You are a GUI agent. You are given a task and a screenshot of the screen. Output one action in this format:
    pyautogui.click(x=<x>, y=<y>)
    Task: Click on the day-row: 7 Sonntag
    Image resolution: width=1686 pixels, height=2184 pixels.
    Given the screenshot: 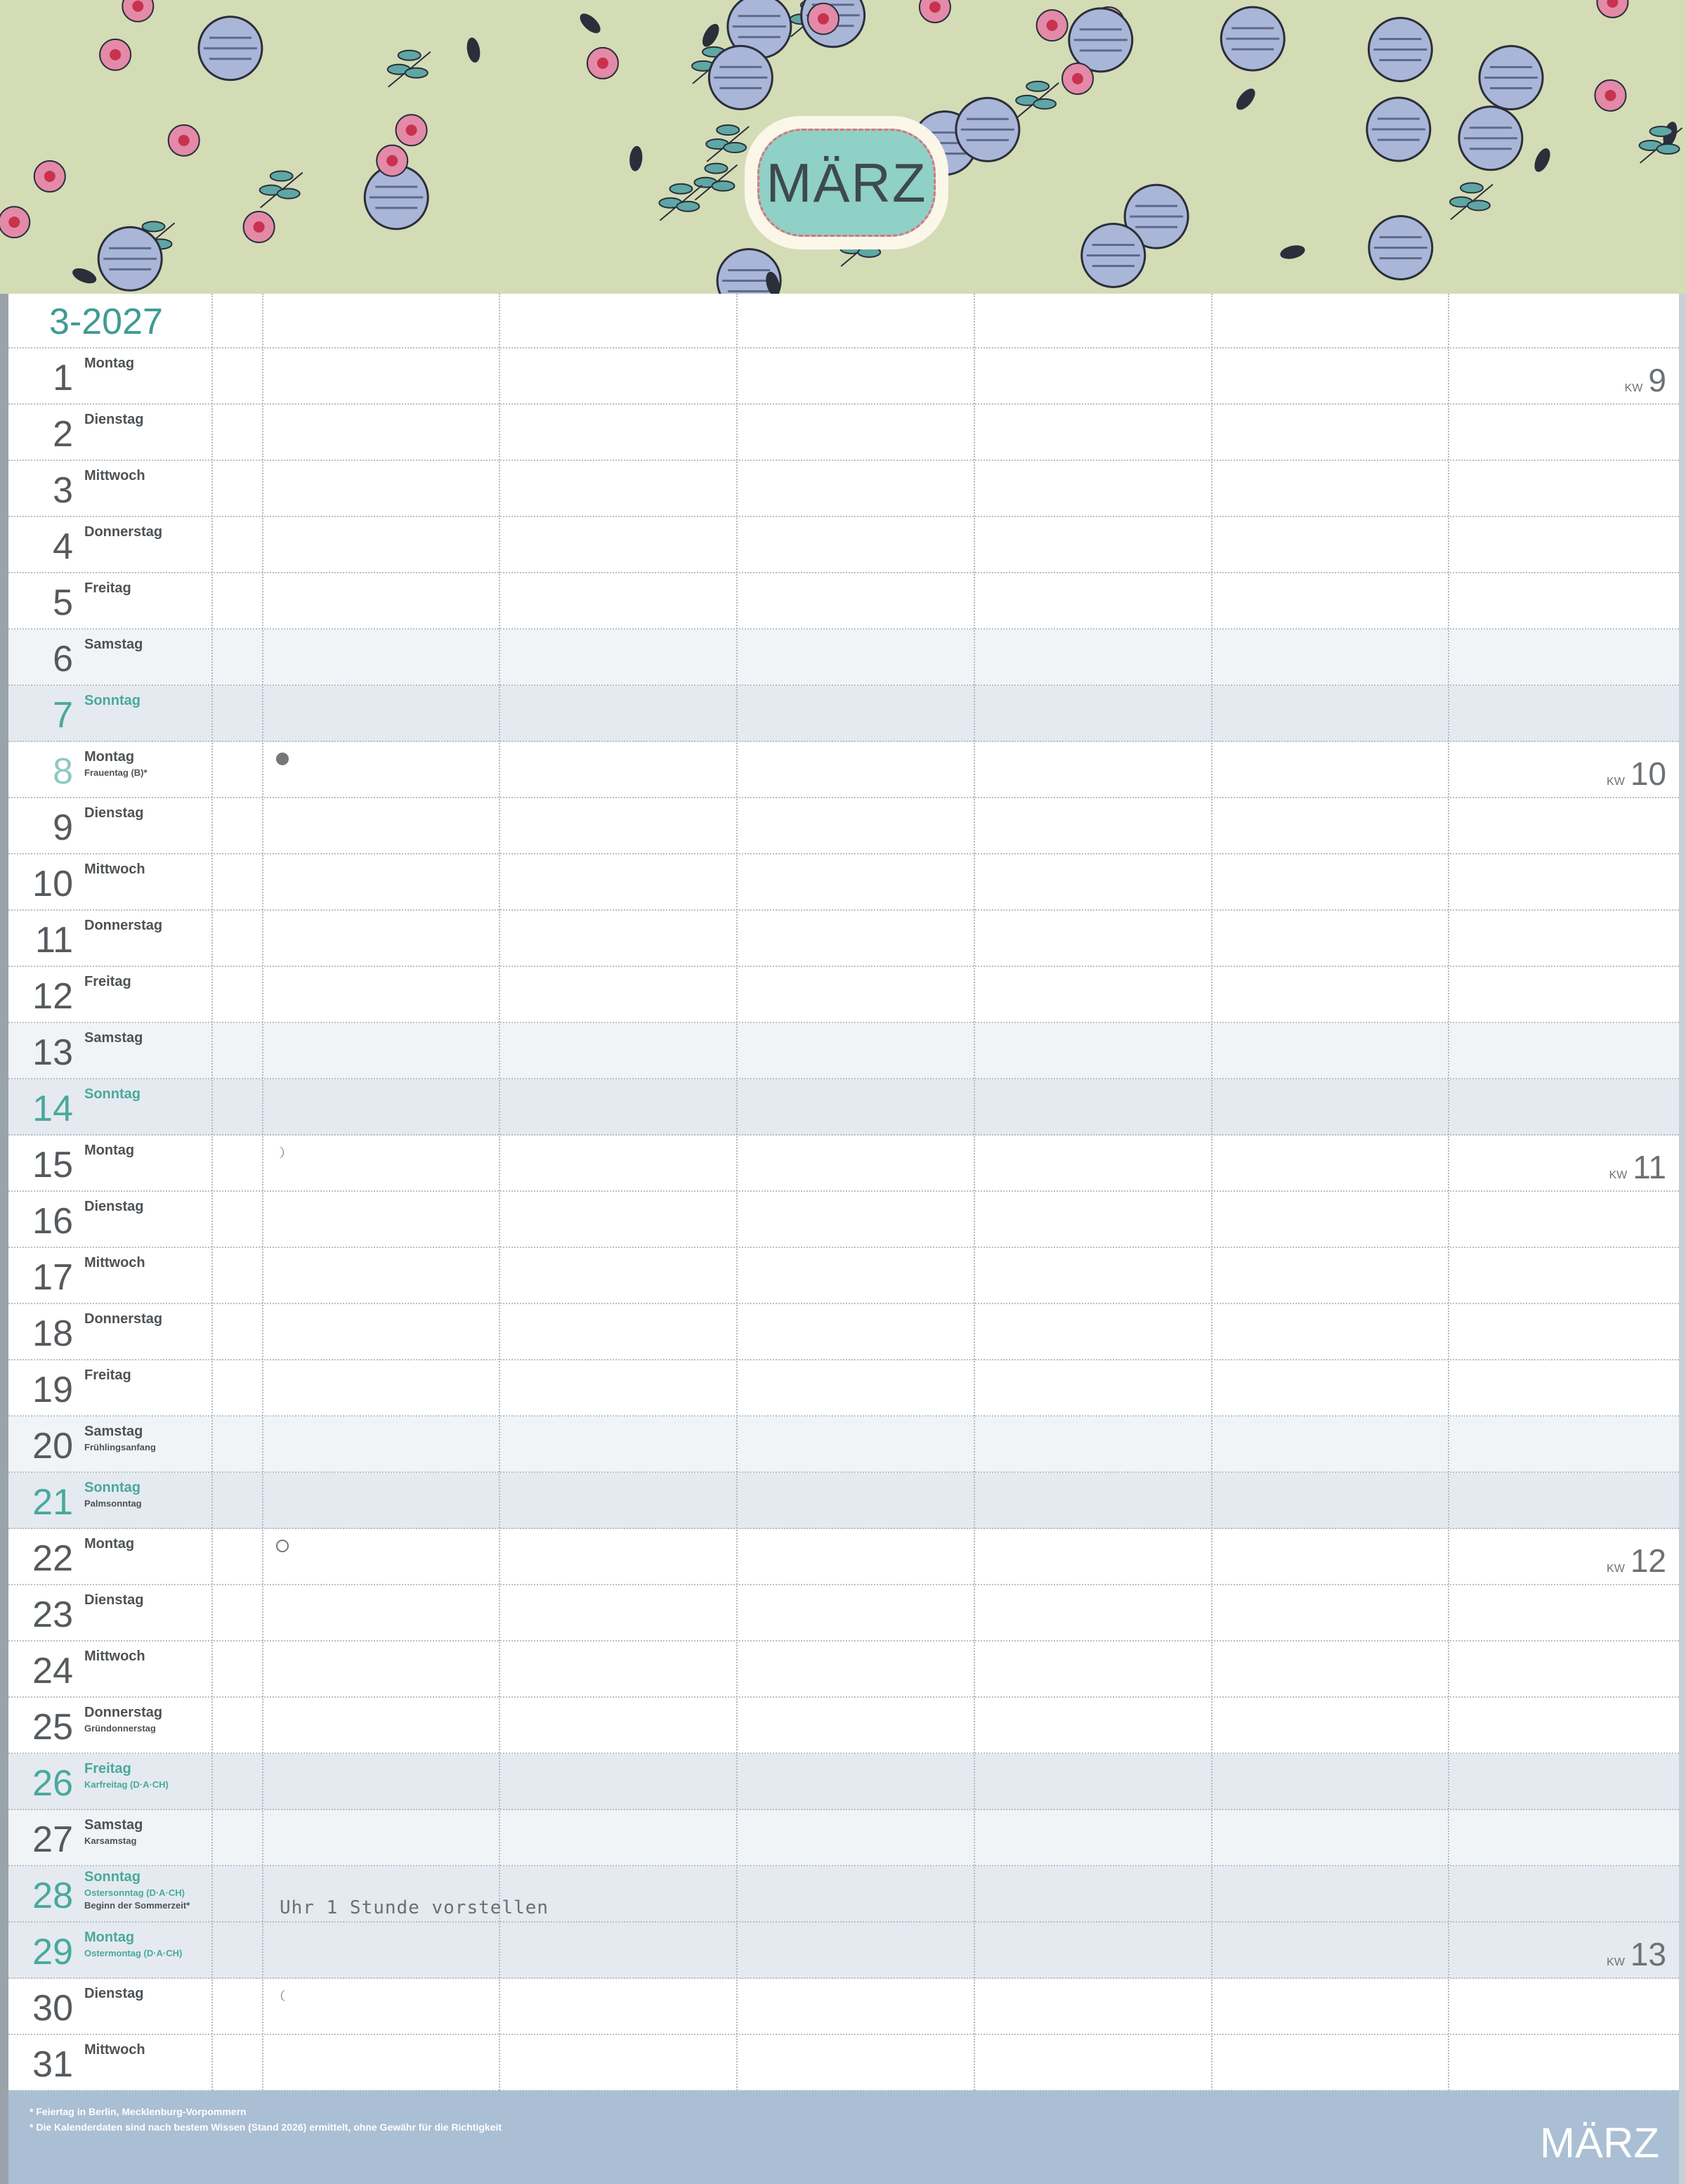 What is the action you would take?
    pyautogui.click(x=843, y=714)
    